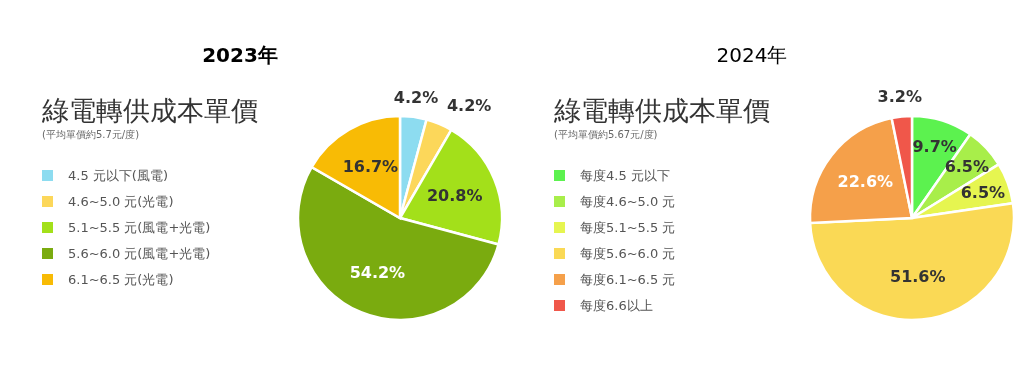  What do you see at coordinates (865, 182) in the screenshot?
I see `data-label: 22.6%` at bounding box center [865, 182].